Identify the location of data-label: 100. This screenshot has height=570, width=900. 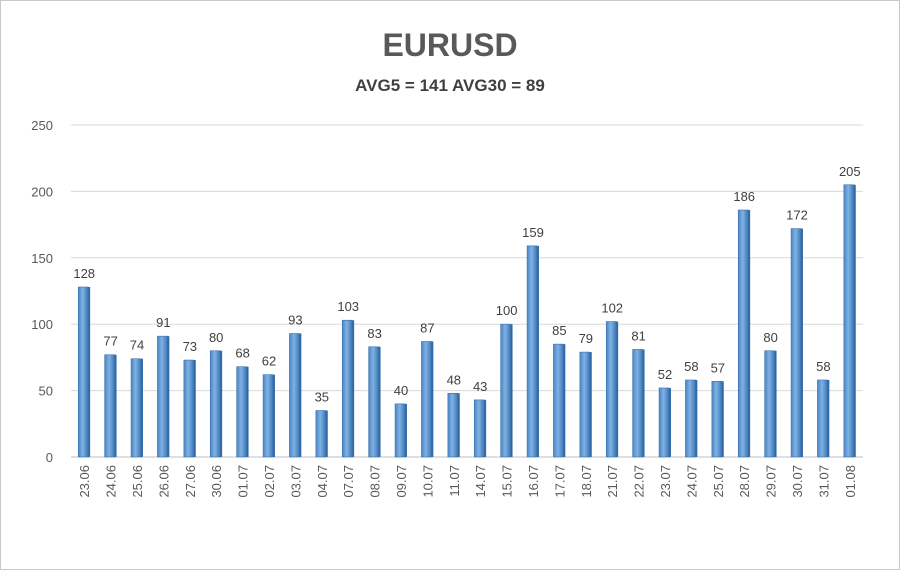
(507, 310).